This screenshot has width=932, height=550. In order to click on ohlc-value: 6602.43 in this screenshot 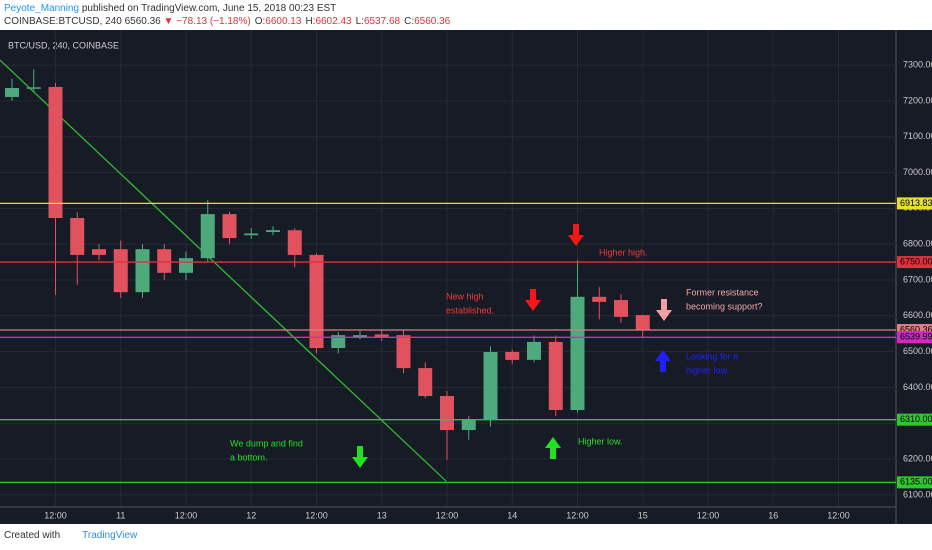, I will do `click(333, 21)`.